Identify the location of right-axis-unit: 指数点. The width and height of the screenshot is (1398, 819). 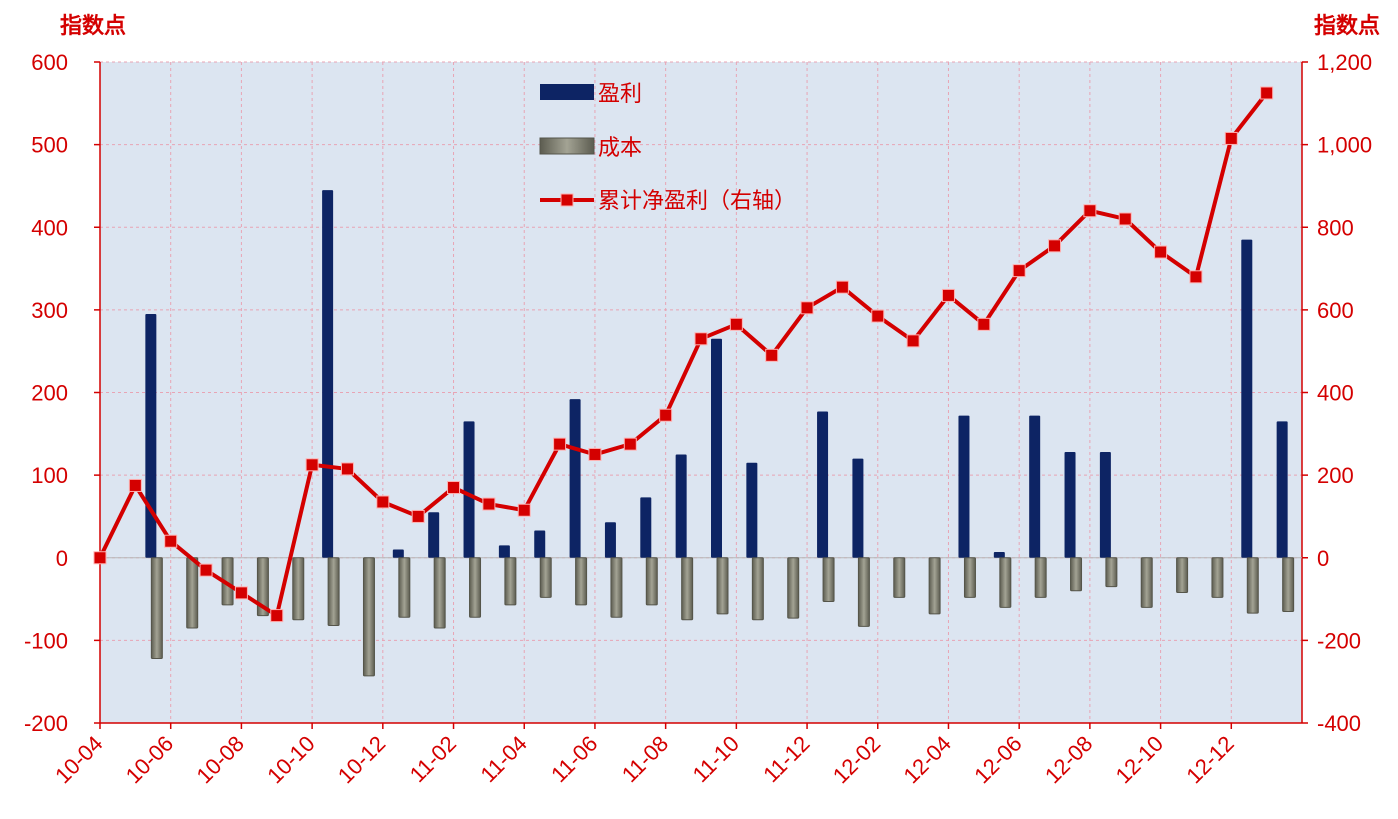
(1346, 26).